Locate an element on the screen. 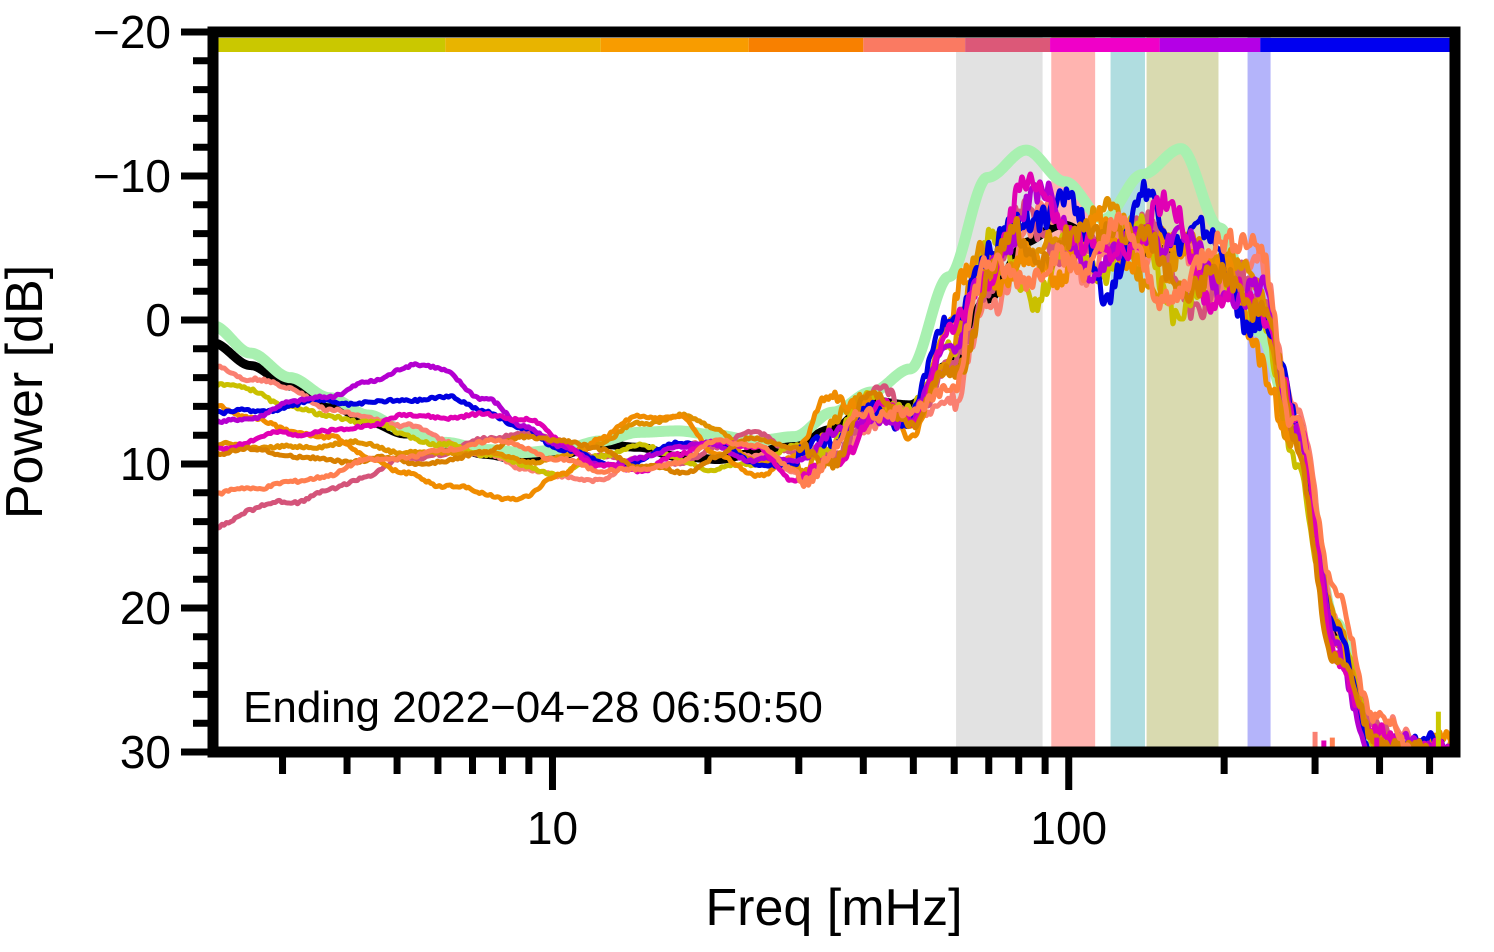 The height and width of the screenshot is (952, 1494). seg-yellow-green is located at coordinates (329, 45).